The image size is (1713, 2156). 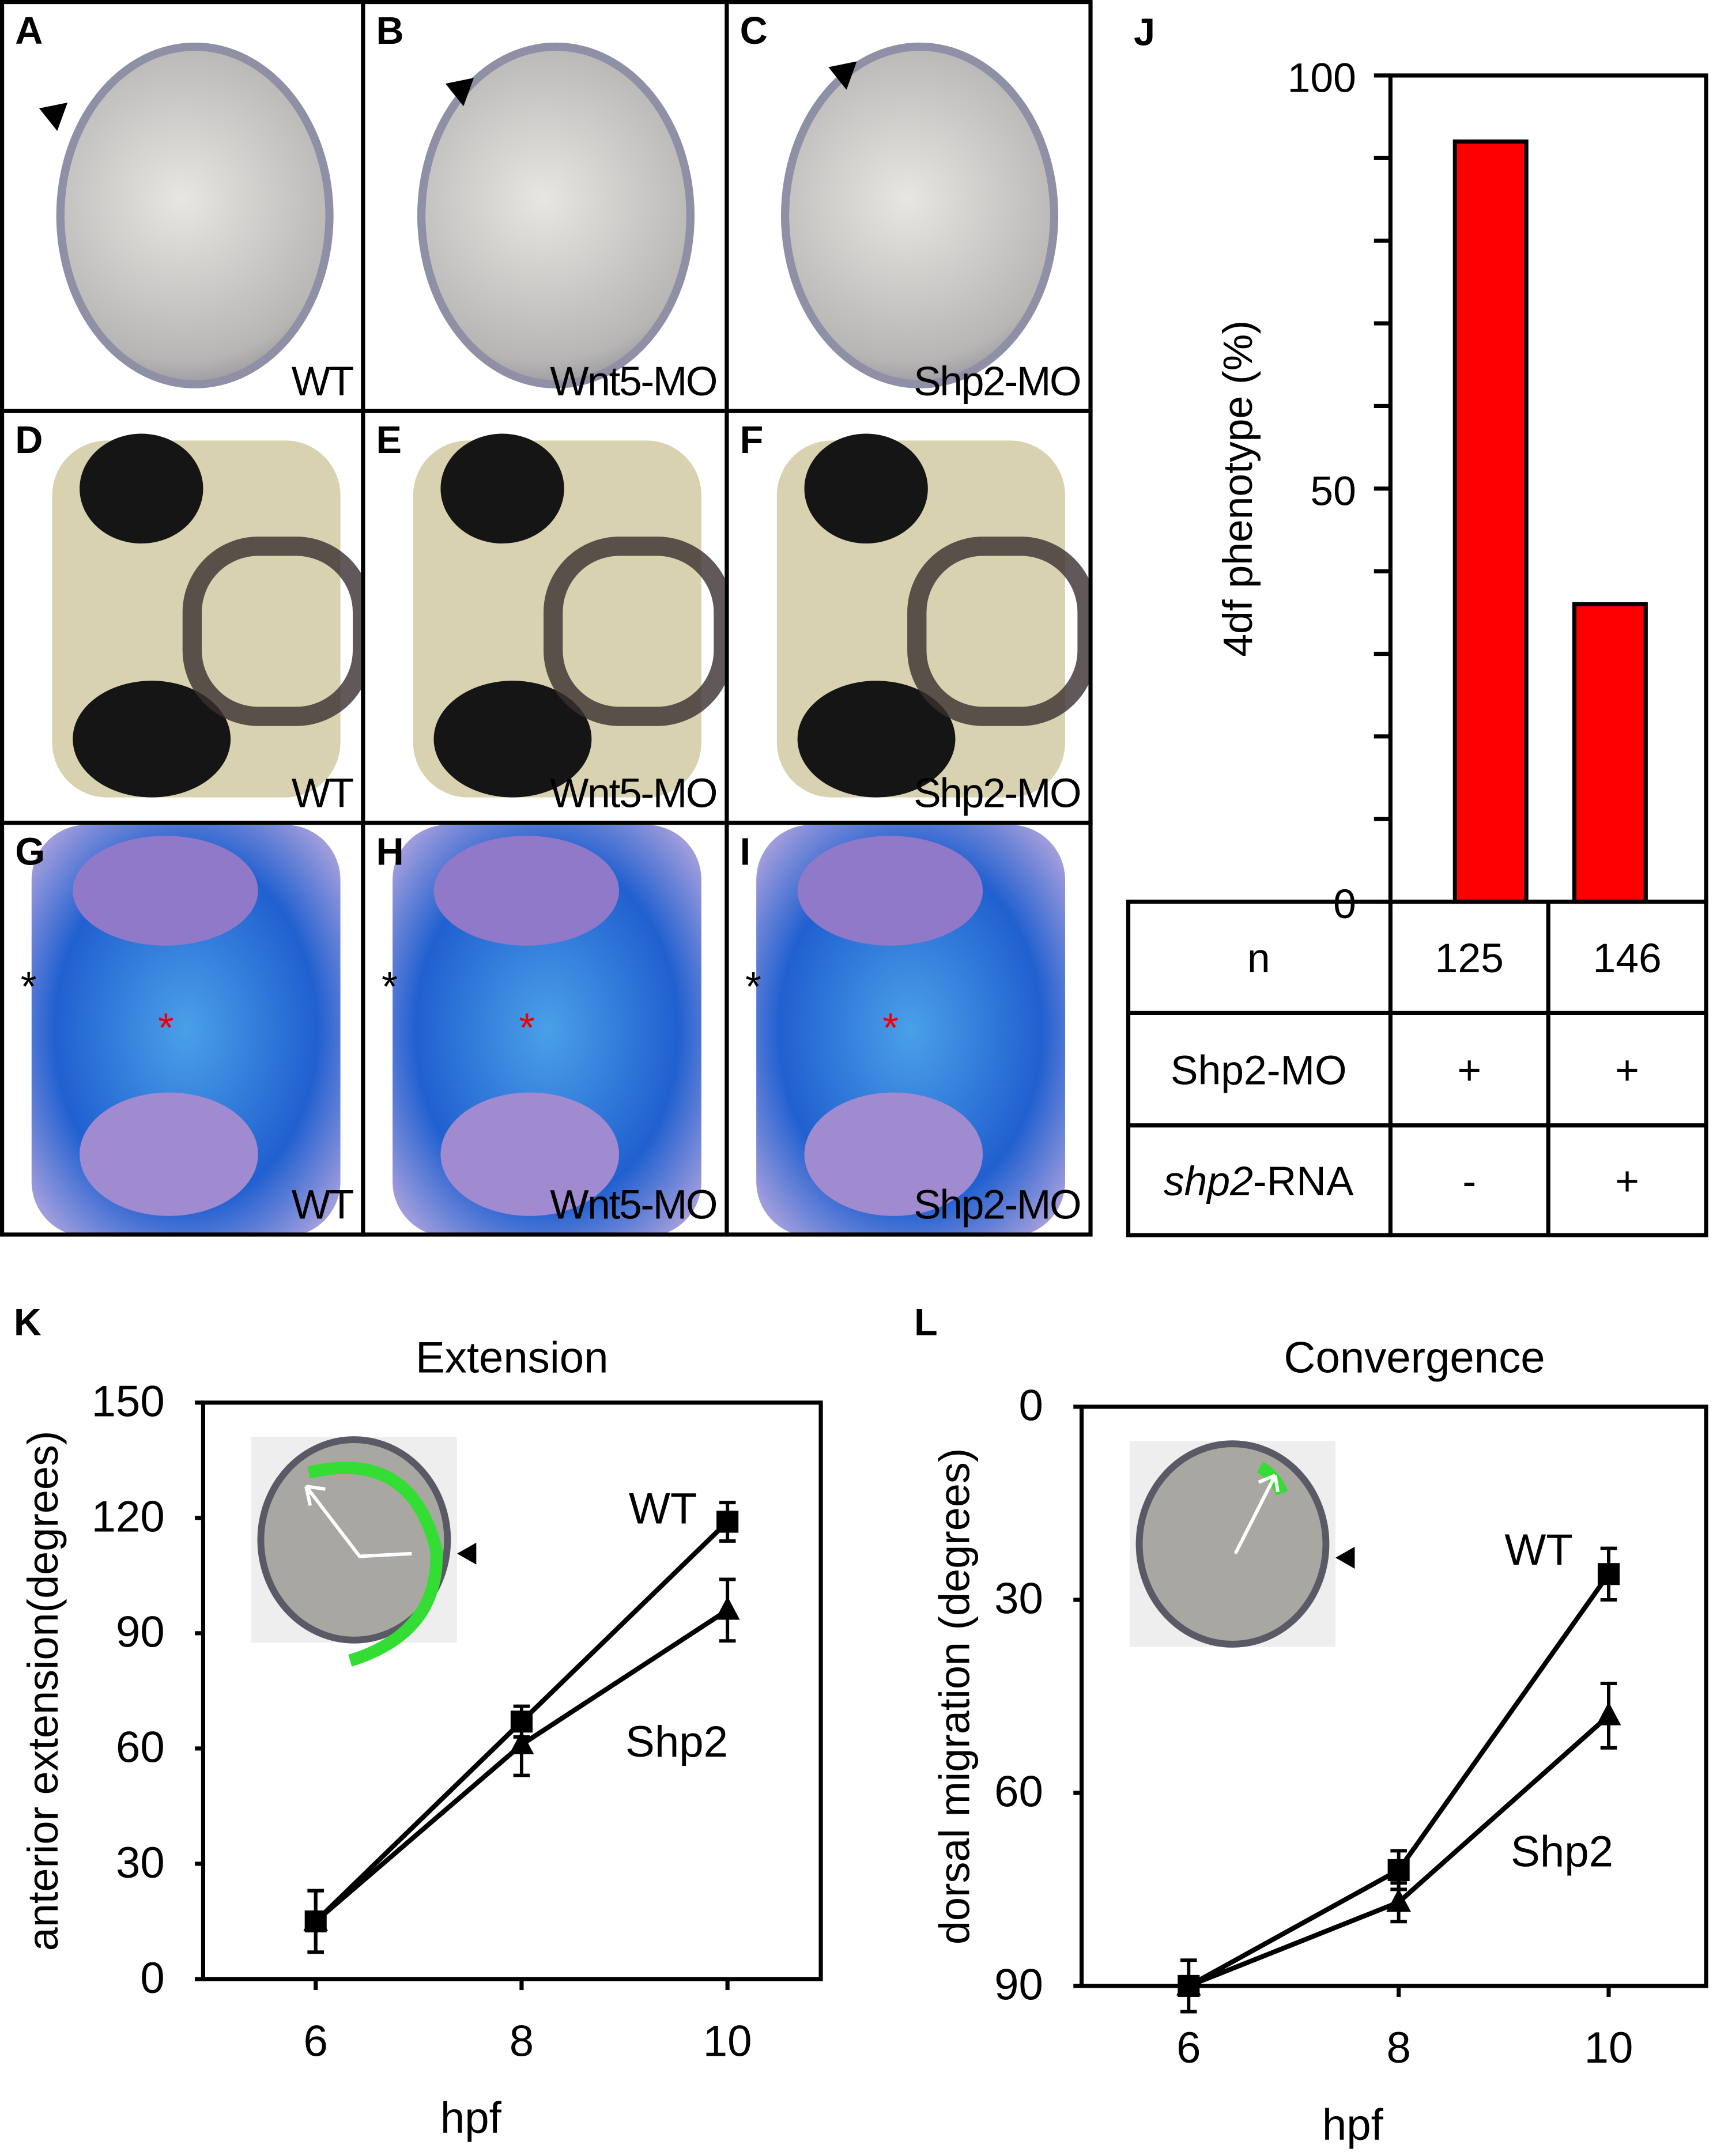 I want to click on image-panel-d: D WT, so click(x=182, y=617).